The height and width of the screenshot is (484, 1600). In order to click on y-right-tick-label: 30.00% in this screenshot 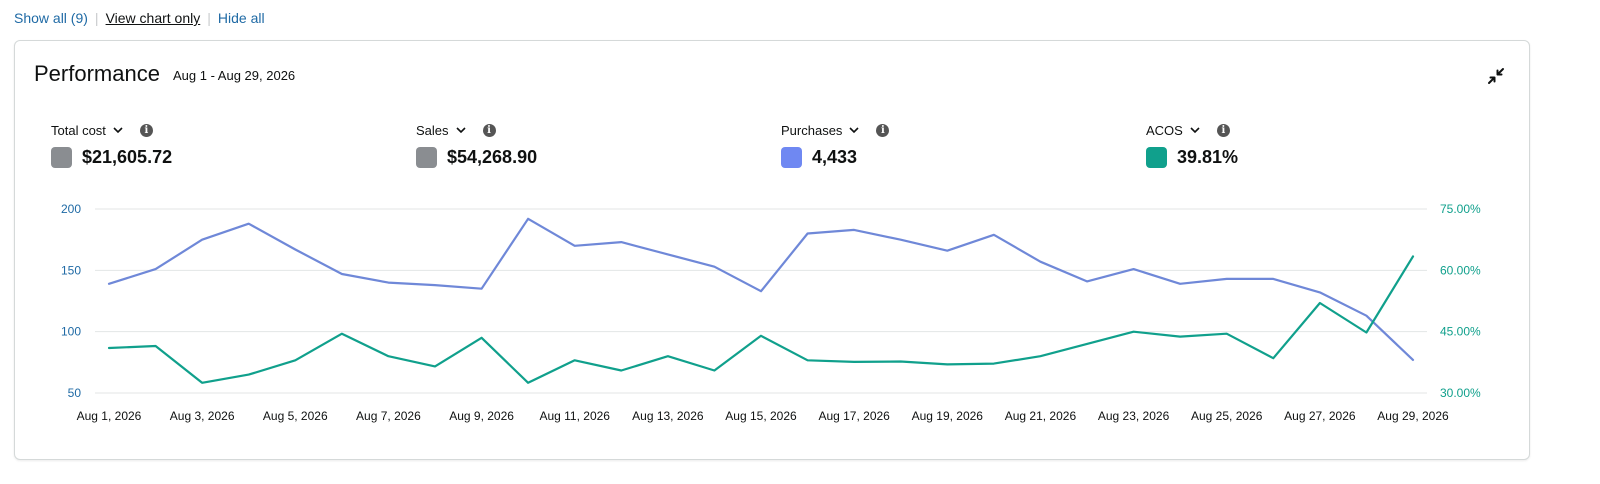, I will do `click(1460, 393)`.